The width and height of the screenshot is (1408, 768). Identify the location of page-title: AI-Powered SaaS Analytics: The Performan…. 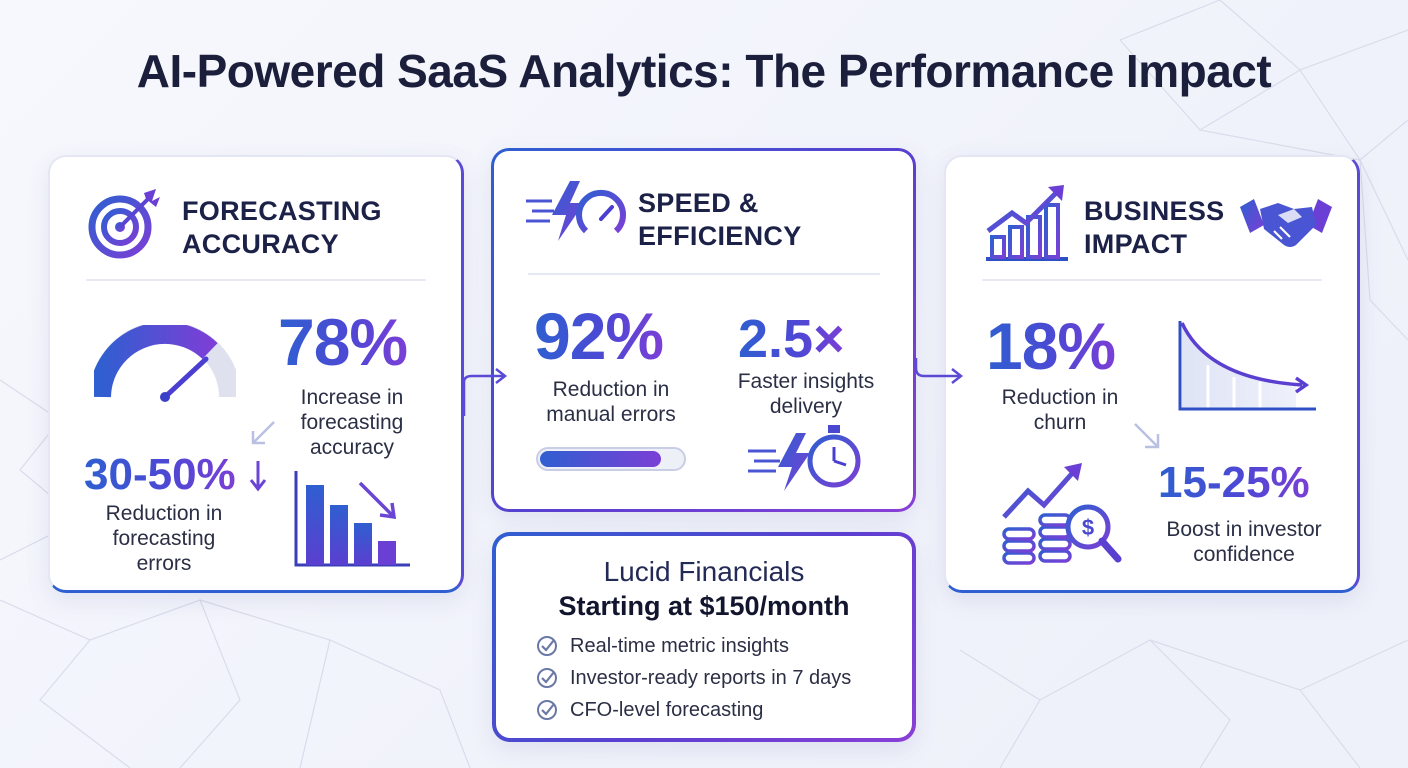
(704, 71).